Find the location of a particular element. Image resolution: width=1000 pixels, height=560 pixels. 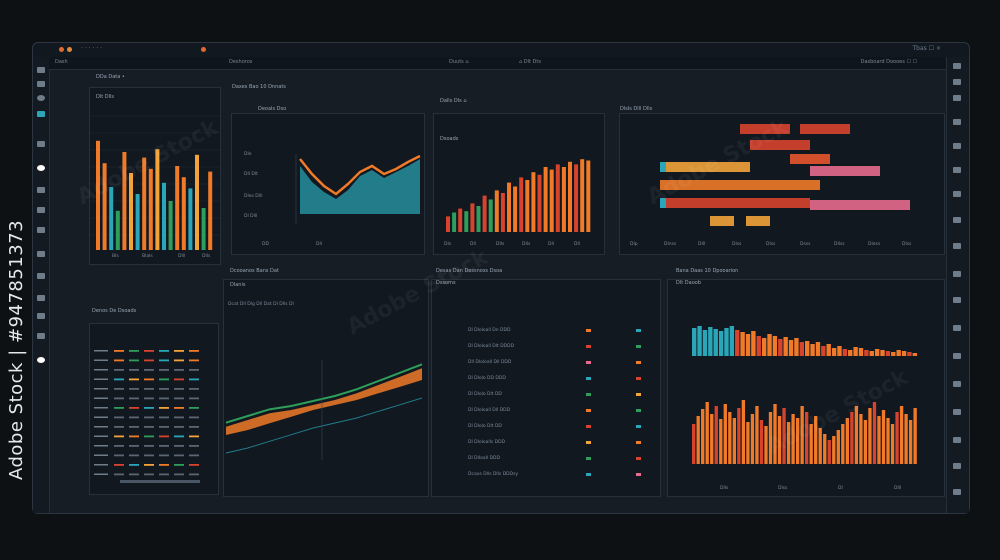

panel3-footer-1: Dls is located at coordinates (448, 244).